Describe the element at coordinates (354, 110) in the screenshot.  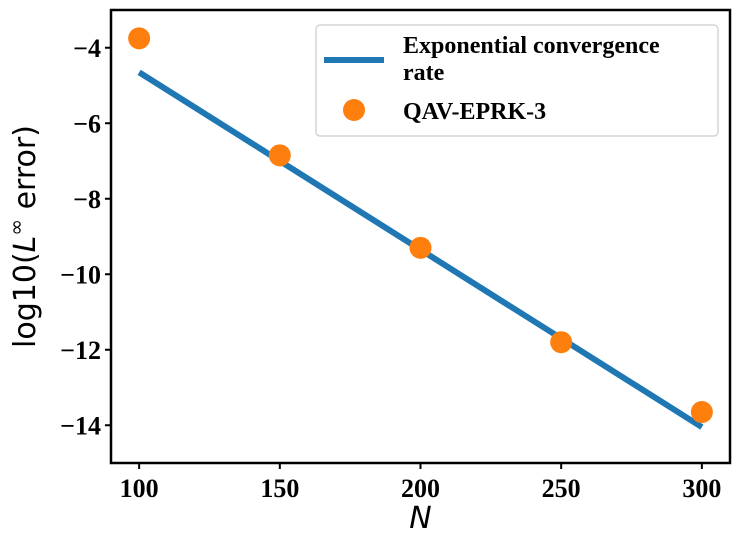
I see `legend-marker-swatch` at that location.